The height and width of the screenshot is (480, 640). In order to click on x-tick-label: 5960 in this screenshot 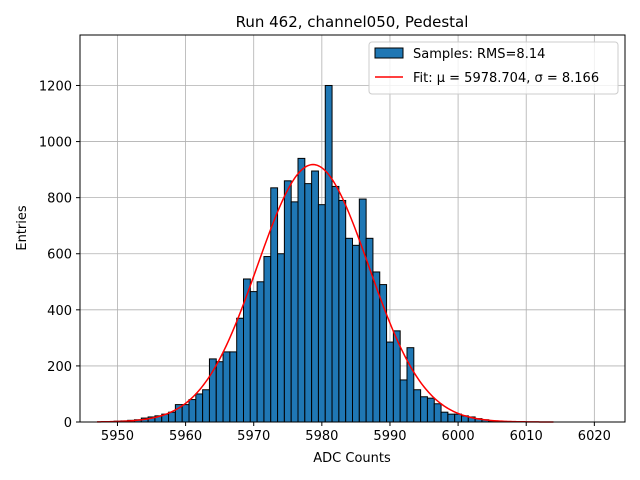, I will do `click(185, 436)`.